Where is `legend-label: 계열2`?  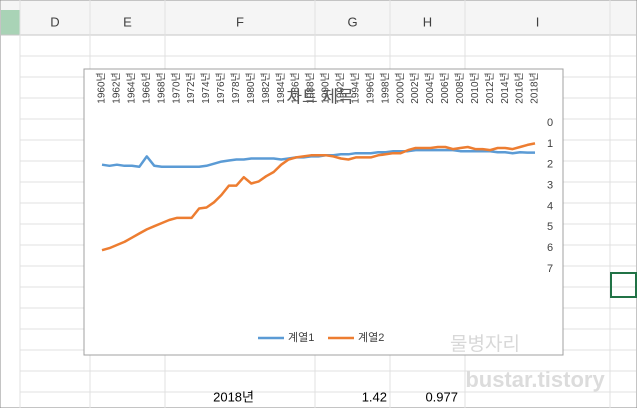 legend-label: 계열2 is located at coordinates (371, 337).